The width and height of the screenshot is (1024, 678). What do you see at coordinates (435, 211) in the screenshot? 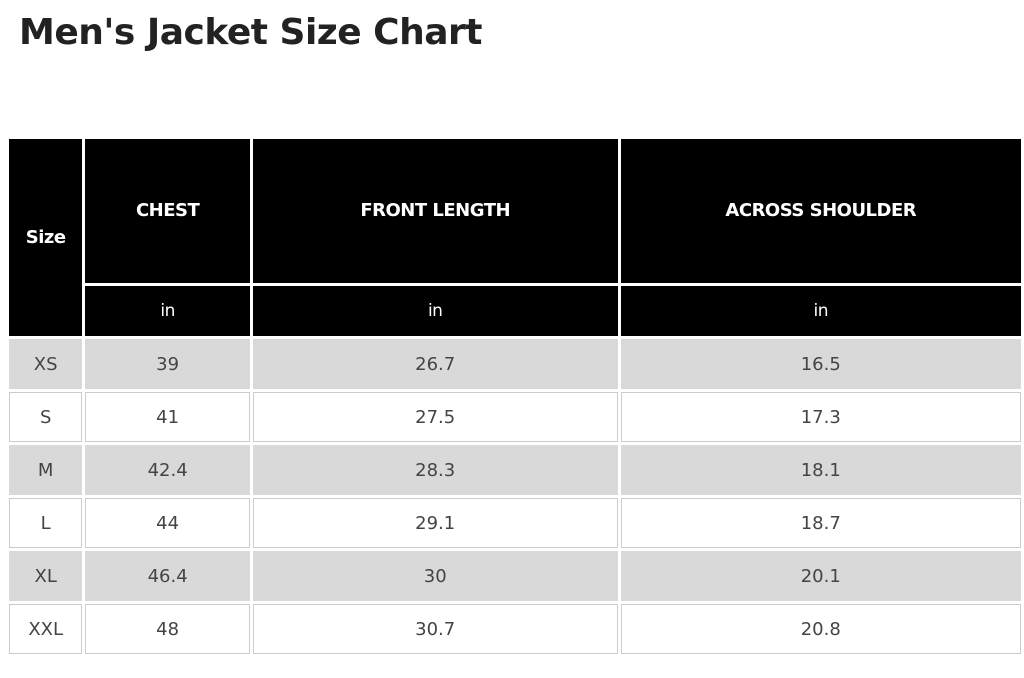
I see `header-front-length: FRONT LENGTH` at bounding box center [435, 211].